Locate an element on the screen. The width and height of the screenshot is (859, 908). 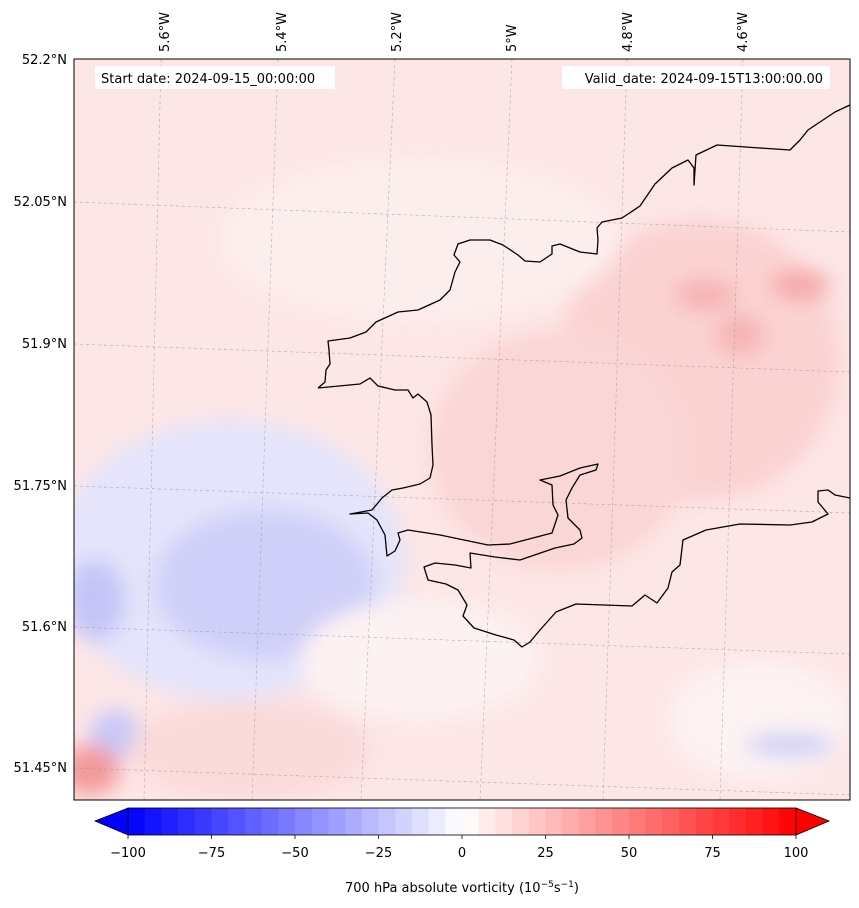
lon-label-4.8W: 4.8°W is located at coordinates (628, 32).